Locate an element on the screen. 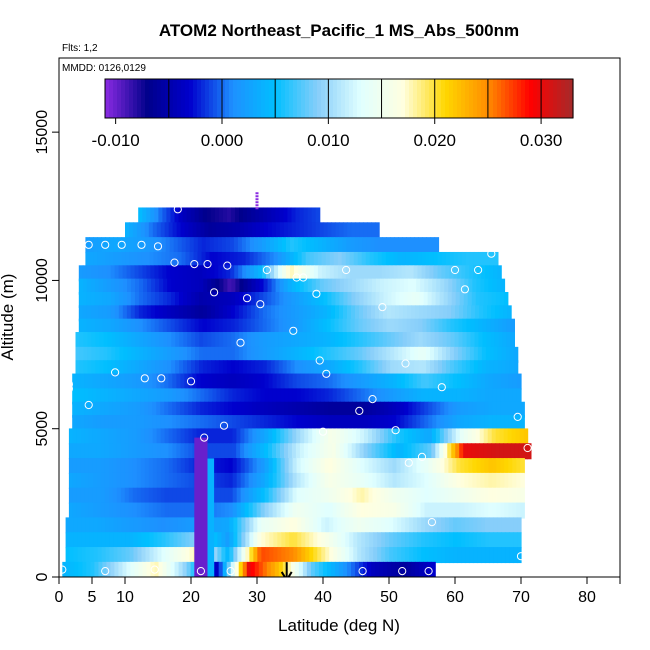 Image resolution: width=650 pixels, height=650 pixels. x-tick-label: 80 is located at coordinates (587, 597).